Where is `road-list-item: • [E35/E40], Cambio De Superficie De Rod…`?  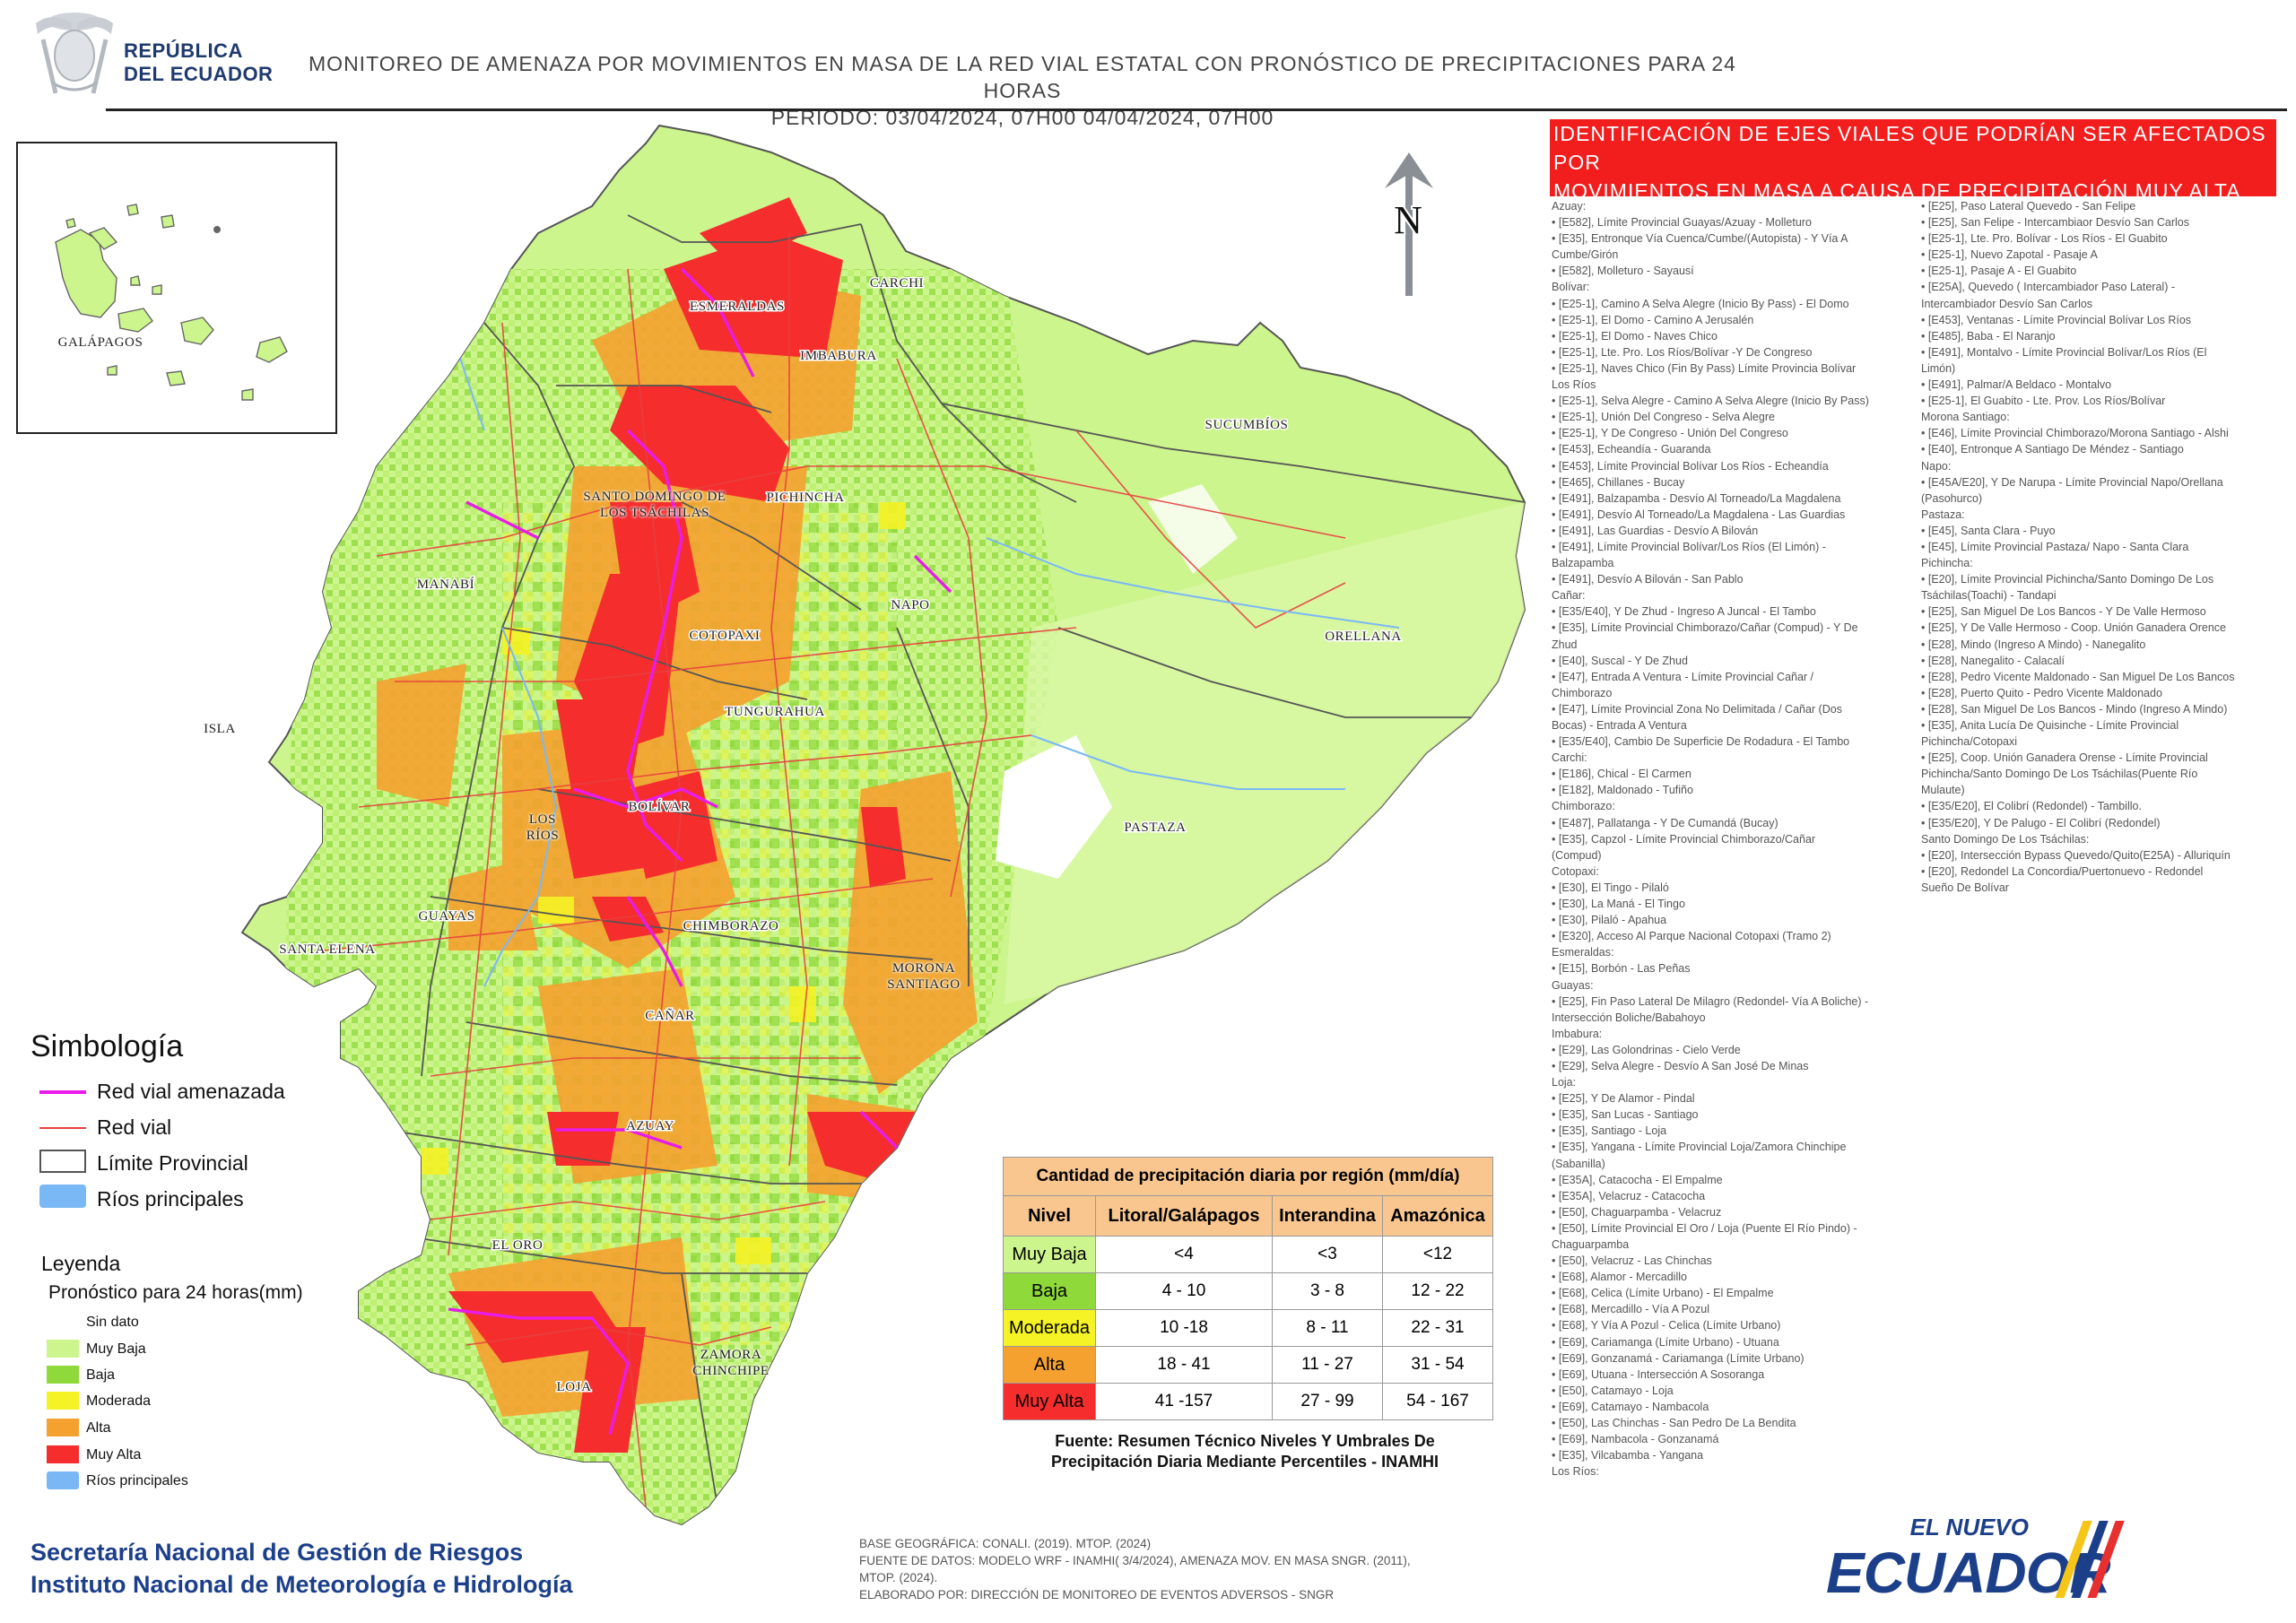
road-list-item: • [E35/E40], Cambio De Superficie De Rod… is located at coordinates (1701, 742).